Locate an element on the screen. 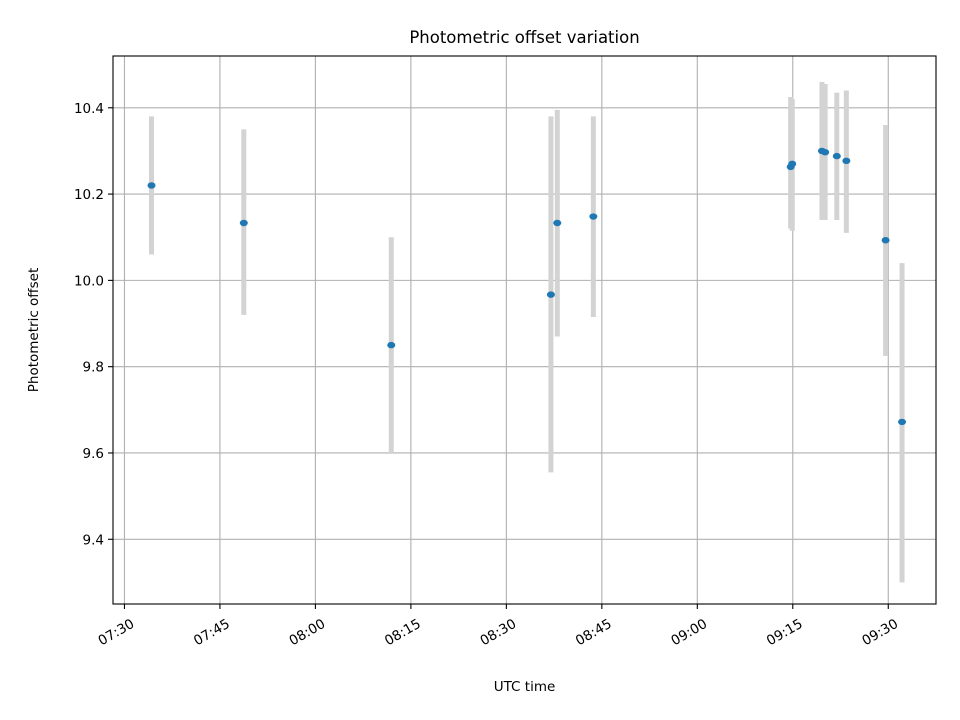  x-tick-label: 08:00 is located at coordinates (308, 632).